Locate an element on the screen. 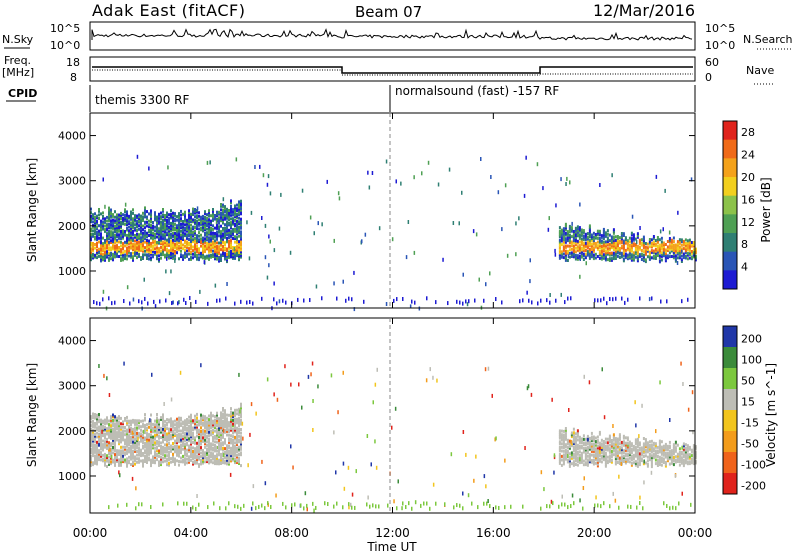 This screenshot has width=800, height=554. colorbar-tick-label: 28 is located at coordinates (748, 132).